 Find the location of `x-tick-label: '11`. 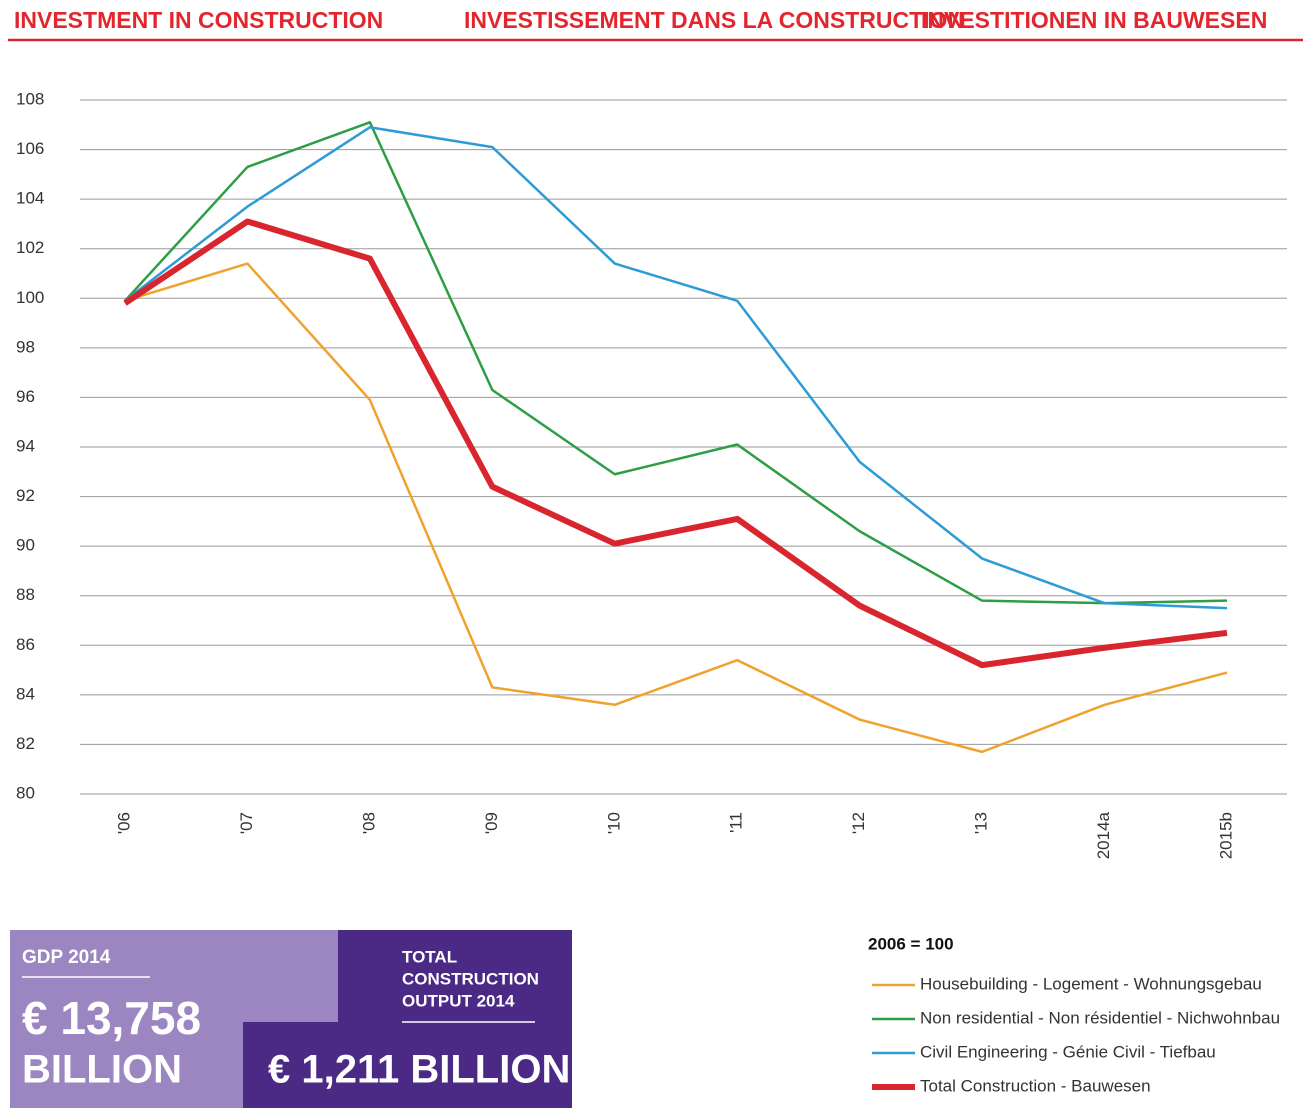

x-tick-label: '11 is located at coordinates (736, 822).